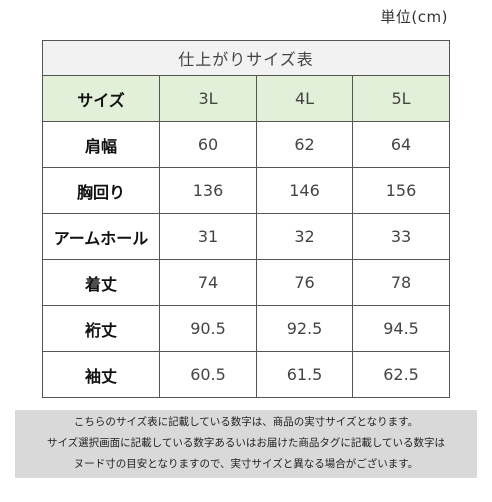 This screenshot has height=502, width=492. What do you see at coordinates (246, 422) in the screenshot?
I see `note-line: こちらのサイズ表に記載している数字は、商品の実寸サイズとなります。` at bounding box center [246, 422].